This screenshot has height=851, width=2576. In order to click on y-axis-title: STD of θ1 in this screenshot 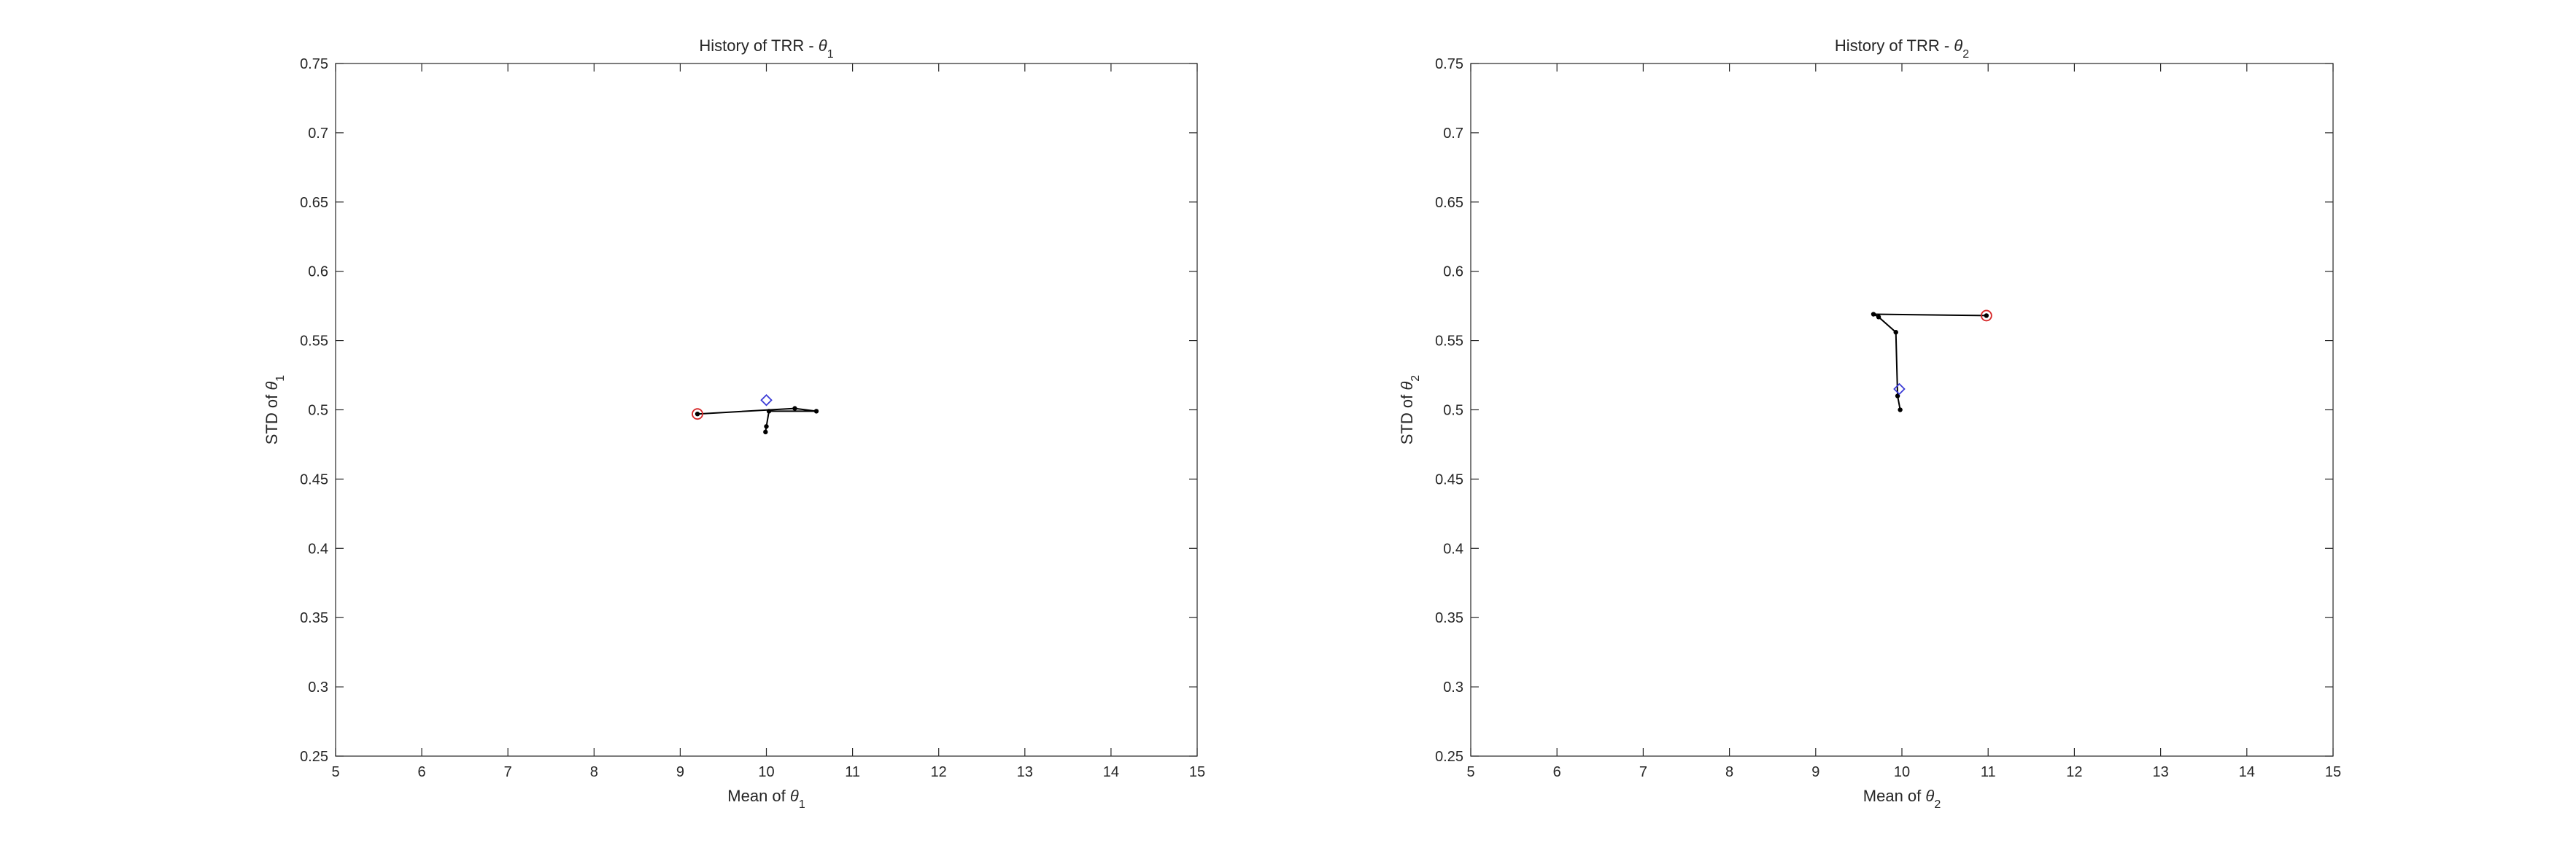, I will do `click(275, 410)`.